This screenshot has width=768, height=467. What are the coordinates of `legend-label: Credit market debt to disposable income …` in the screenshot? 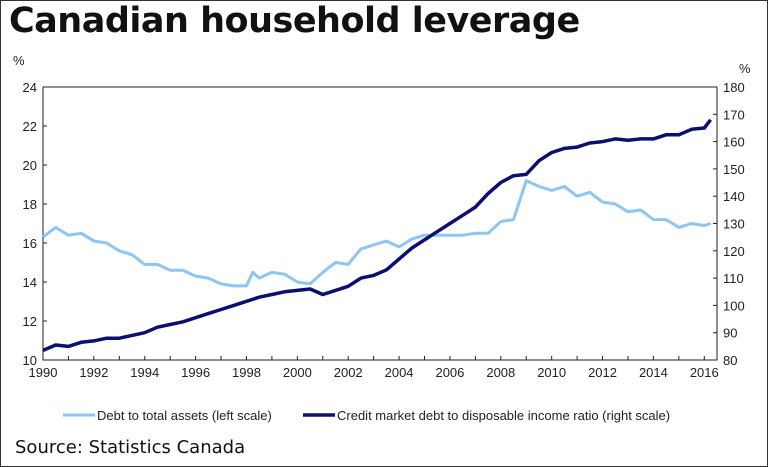 It's located at (503, 415).